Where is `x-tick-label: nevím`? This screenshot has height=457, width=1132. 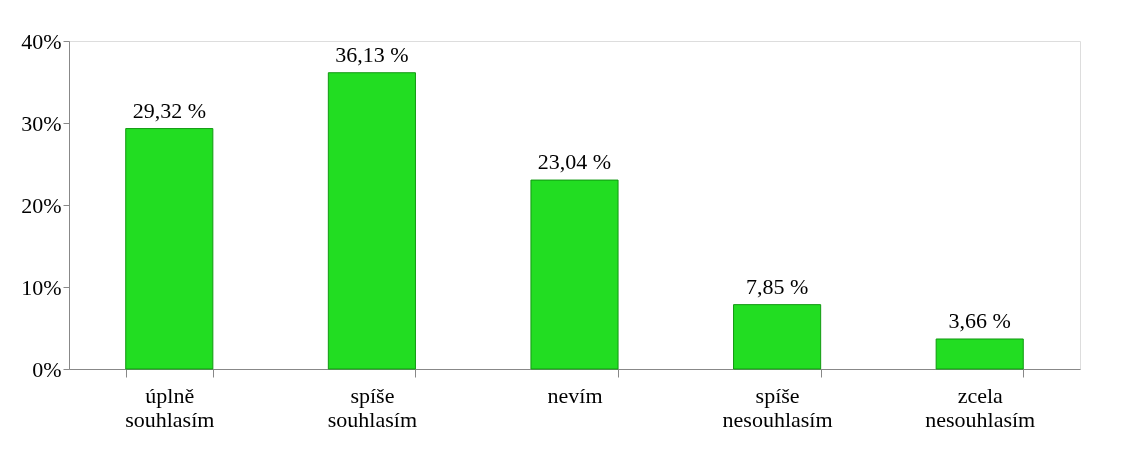 x-tick-label: nevím is located at coordinates (575, 395).